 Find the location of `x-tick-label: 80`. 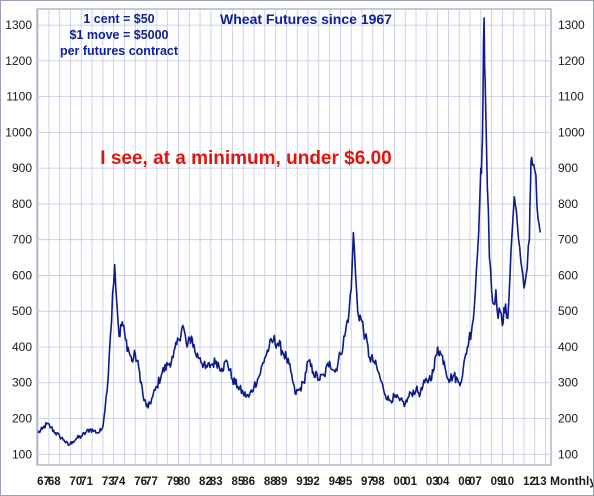

x-tick-label: 80 is located at coordinates (183, 482).